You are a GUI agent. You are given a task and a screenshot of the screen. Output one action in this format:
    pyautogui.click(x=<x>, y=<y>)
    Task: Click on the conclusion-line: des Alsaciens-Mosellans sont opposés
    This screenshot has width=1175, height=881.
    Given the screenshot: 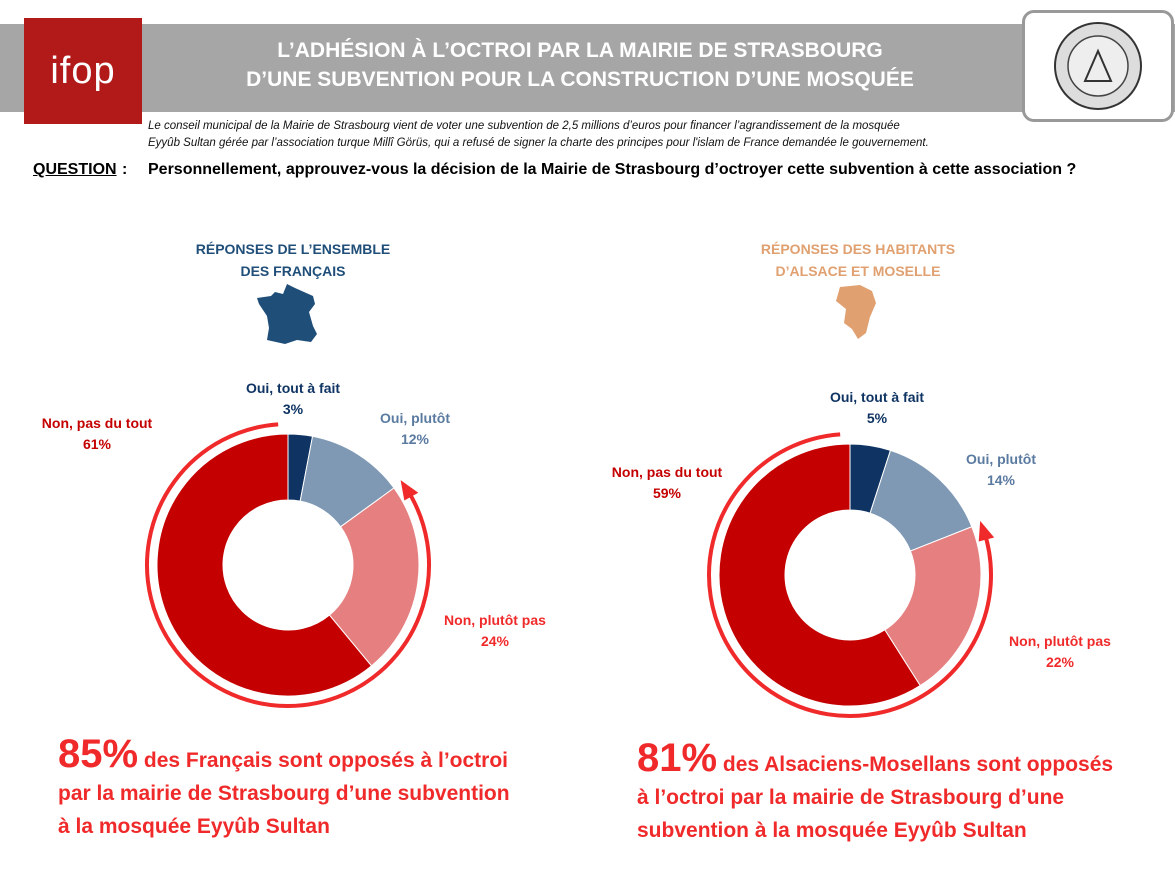 What is the action you would take?
    pyautogui.click(x=915, y=764)
    